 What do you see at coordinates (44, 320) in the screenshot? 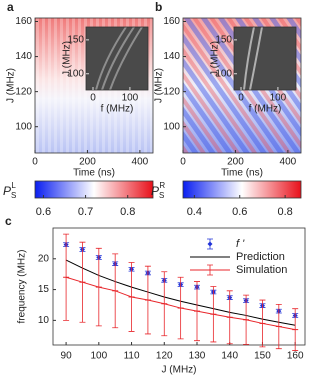
I see `y-tick-label: 10` at bounding box center [44, 320].